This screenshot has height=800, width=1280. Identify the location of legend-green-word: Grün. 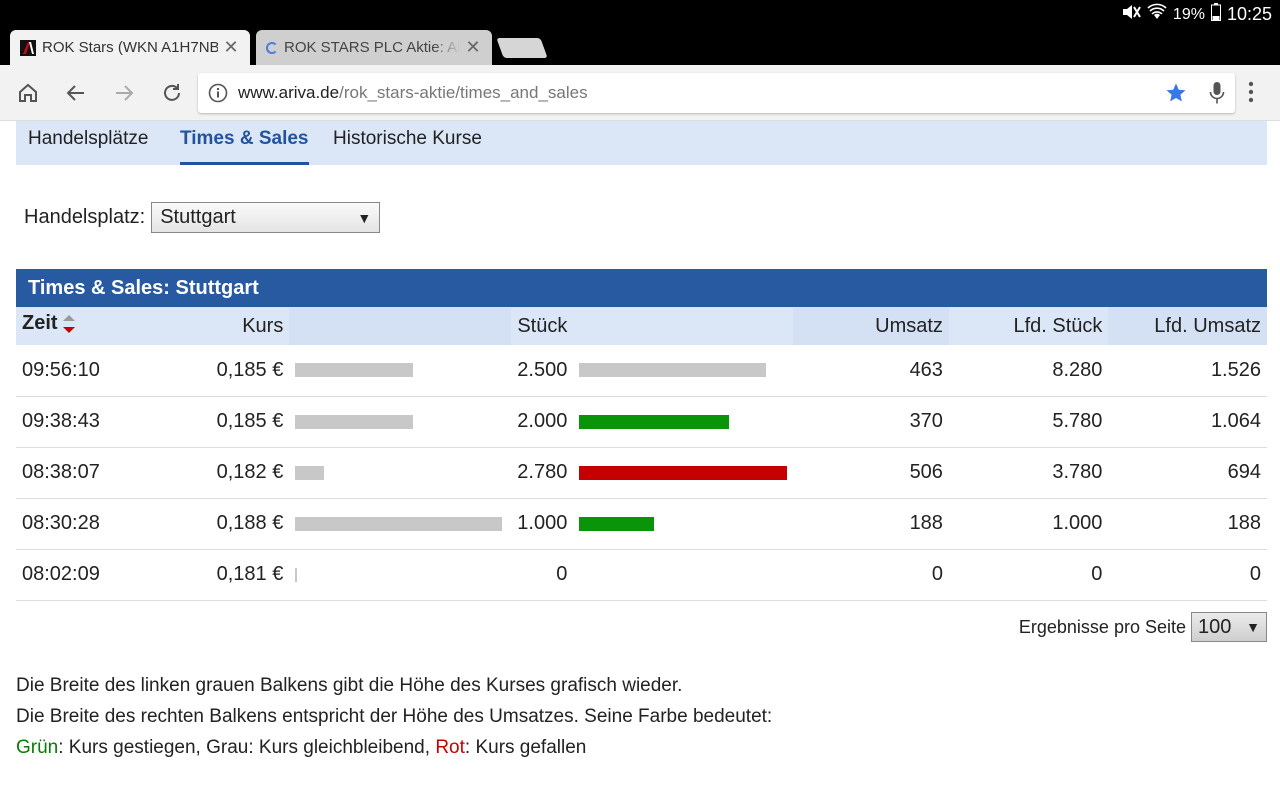
(37, 747).